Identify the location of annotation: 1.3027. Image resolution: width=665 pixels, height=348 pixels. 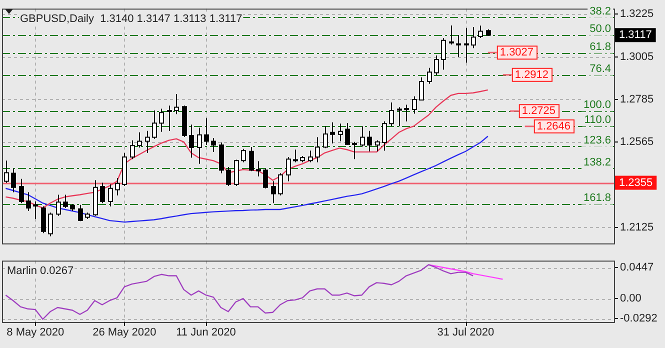
(517, 52).